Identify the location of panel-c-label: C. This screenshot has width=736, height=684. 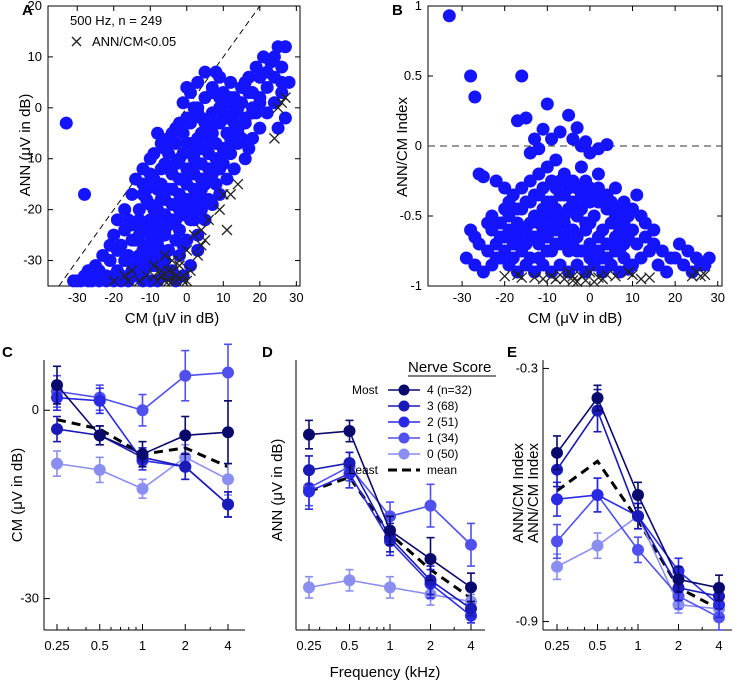
(7, 352).